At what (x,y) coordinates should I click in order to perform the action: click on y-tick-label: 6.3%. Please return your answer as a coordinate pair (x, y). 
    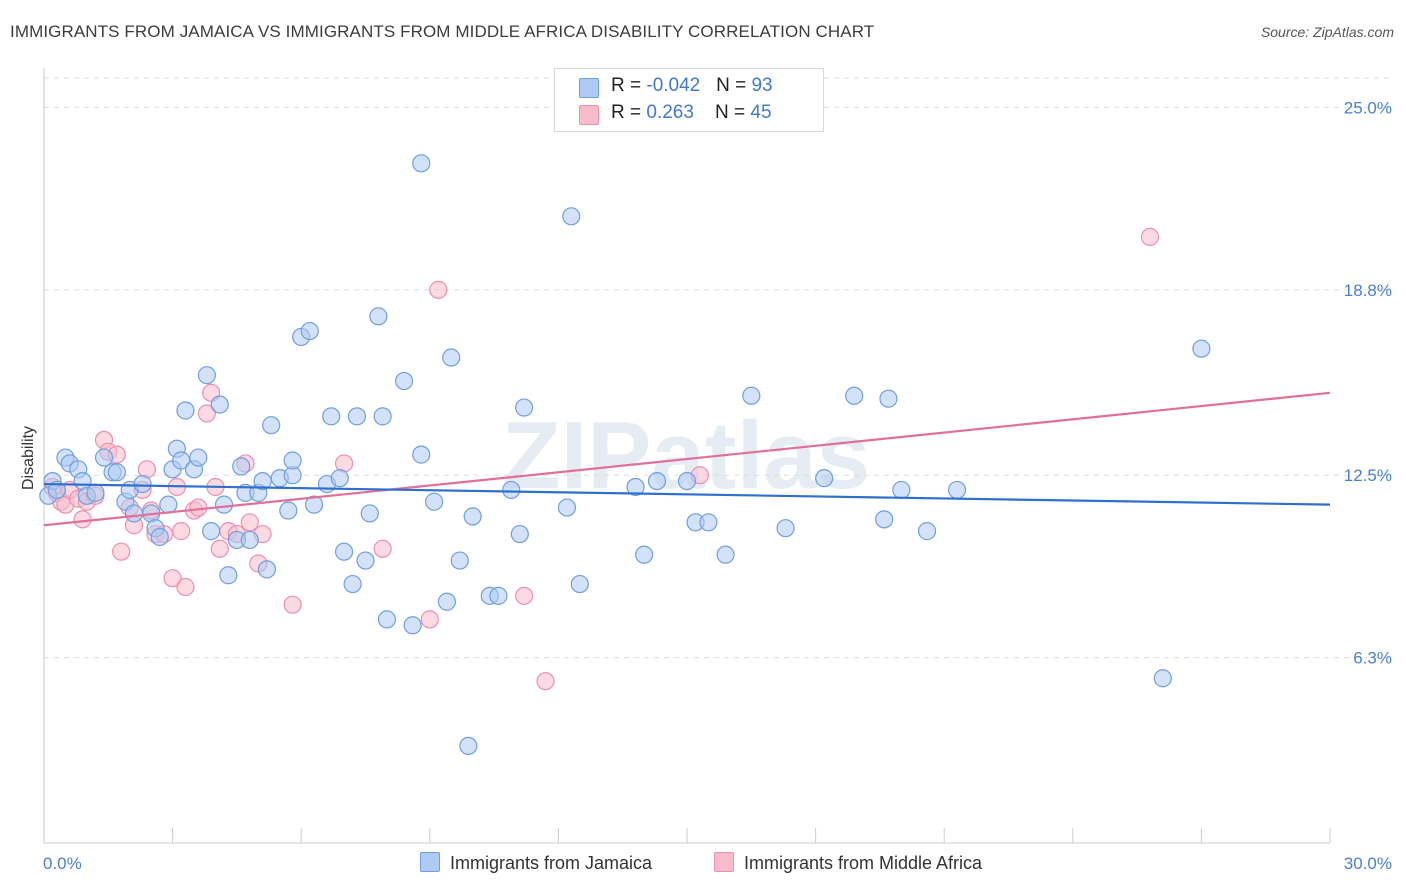
    Looking at the image, I should click on (1372, 658).